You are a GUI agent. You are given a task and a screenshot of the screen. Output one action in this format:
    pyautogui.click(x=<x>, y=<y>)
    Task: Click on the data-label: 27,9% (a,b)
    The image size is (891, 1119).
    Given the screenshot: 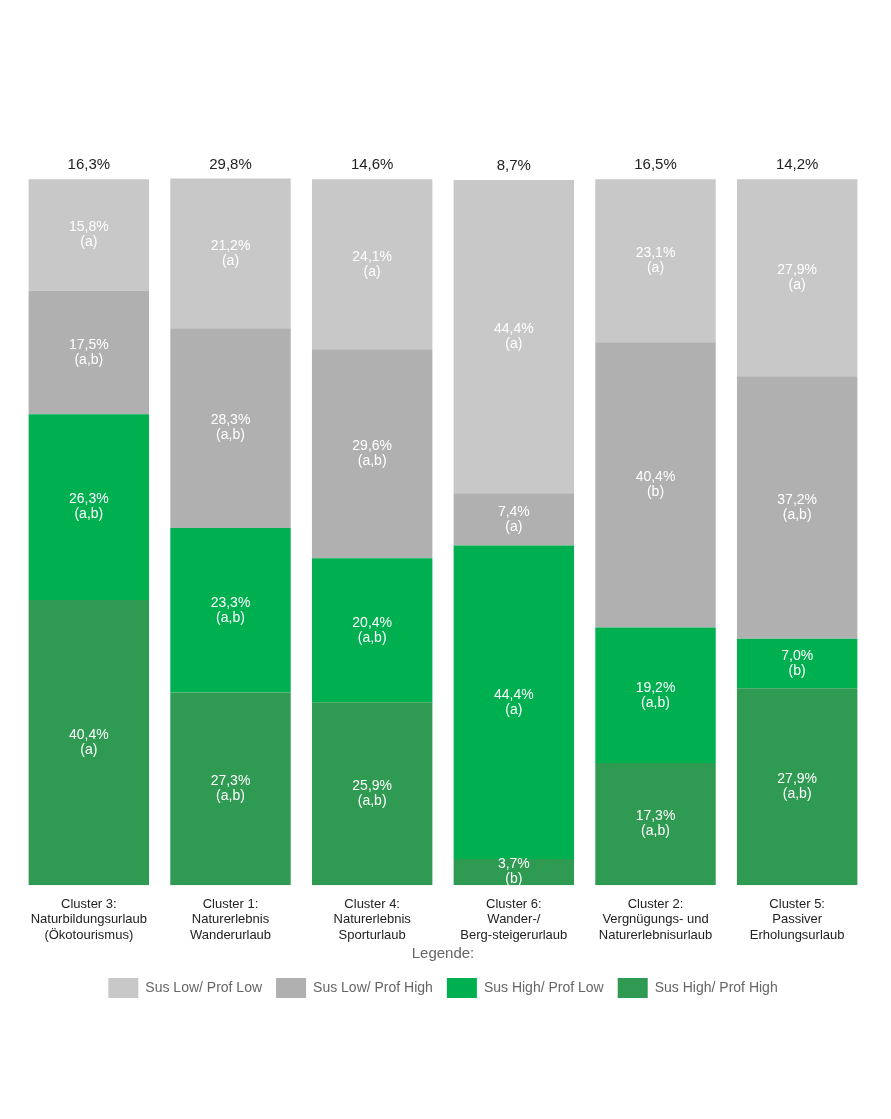 What is the action you would take?
    pyautogui.click(x=797, y=786)
    